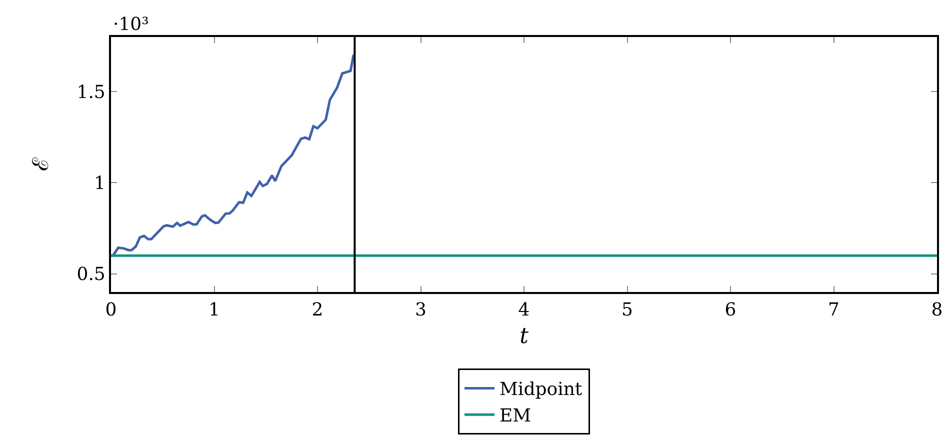  Describe the element at coordinates (524, 336) in the screenshot. I see `x-axis-title: t` at that location.